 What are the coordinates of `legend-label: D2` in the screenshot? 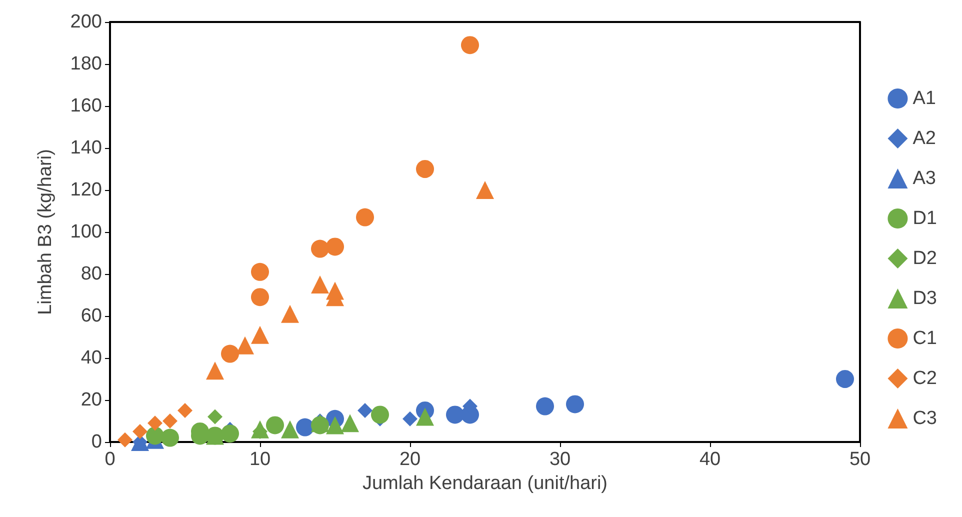 It's located at (925, 258).